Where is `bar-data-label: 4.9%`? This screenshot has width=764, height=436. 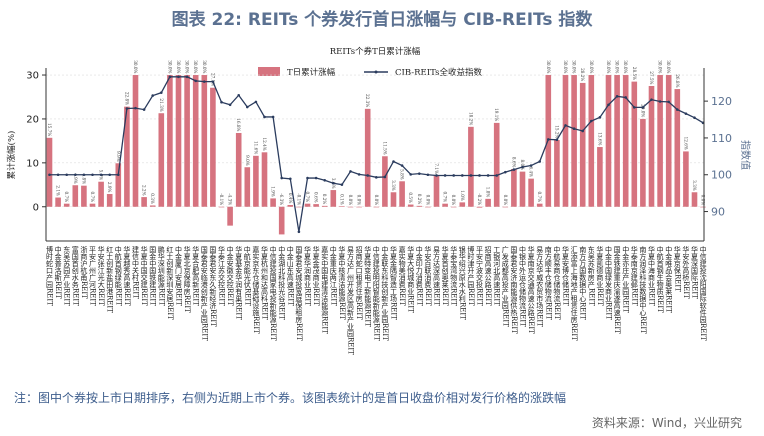 bar-data-label: 4.9% is located at coordinates (75, 178).